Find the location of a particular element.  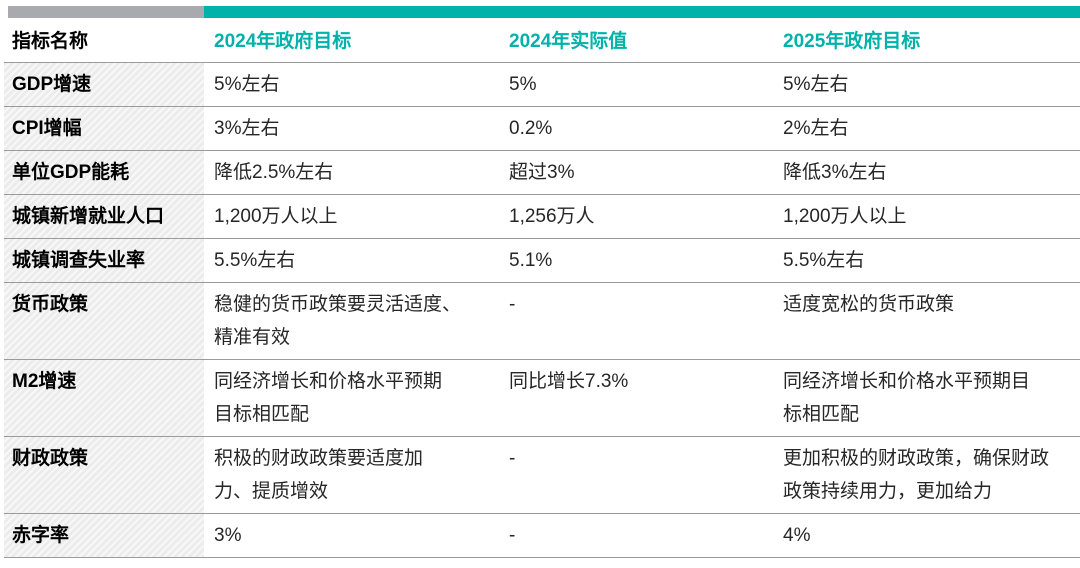

table-row: GDP增速 5%左右 5% 5%左右 is located at coordinates (542, 84).